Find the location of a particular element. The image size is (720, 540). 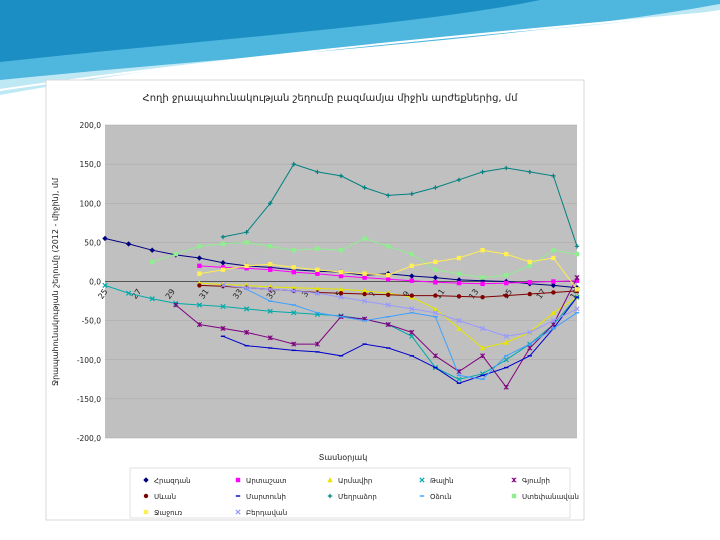

y-tick-label: -50,0 is located at coordinates (92, 321).